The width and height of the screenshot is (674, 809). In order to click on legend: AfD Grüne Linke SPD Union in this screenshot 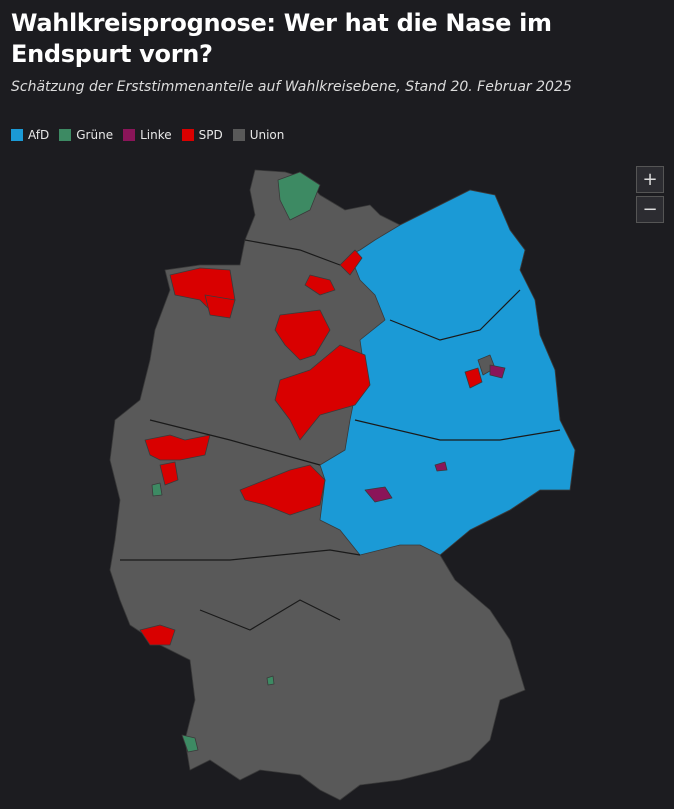, I will do `click(147, 135)`.